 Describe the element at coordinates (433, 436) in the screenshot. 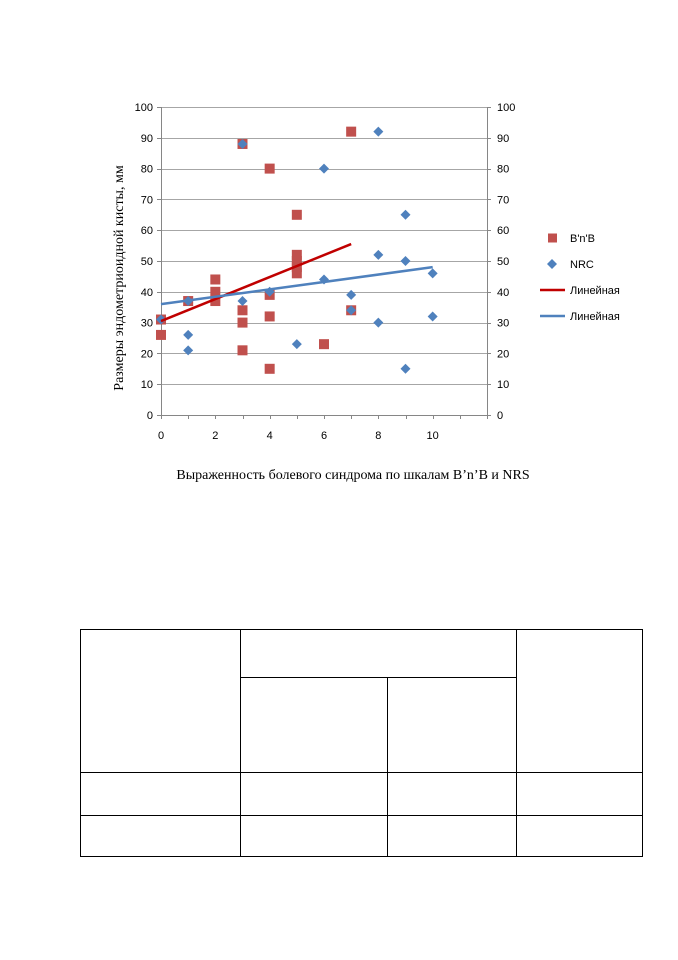

I see `x-tick-label: 10` at that location.